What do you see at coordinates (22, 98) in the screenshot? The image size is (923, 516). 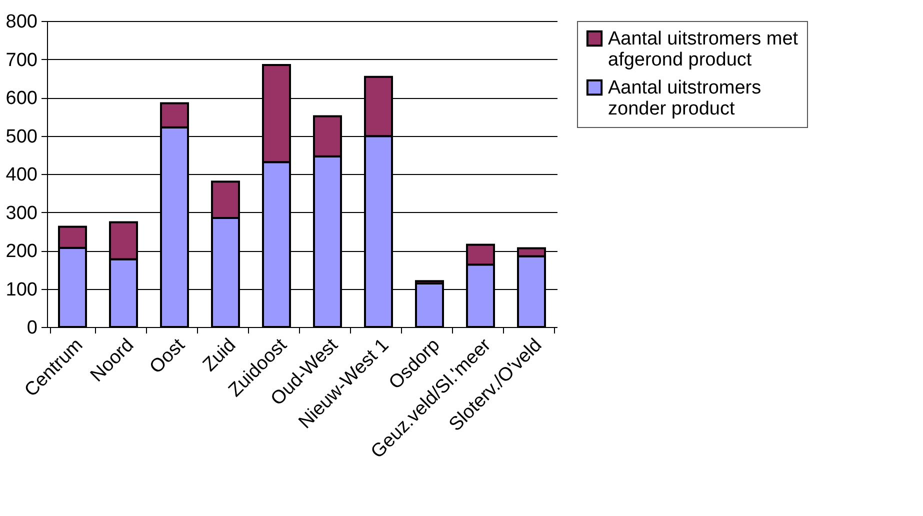 I see `y-tick-label: 600` at bounding box center [22, 98].